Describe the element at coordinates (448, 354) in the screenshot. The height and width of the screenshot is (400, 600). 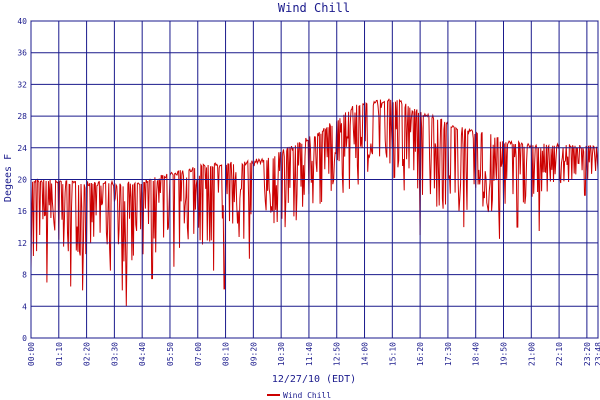
I see `x-tick-label: 17:30` at that location.